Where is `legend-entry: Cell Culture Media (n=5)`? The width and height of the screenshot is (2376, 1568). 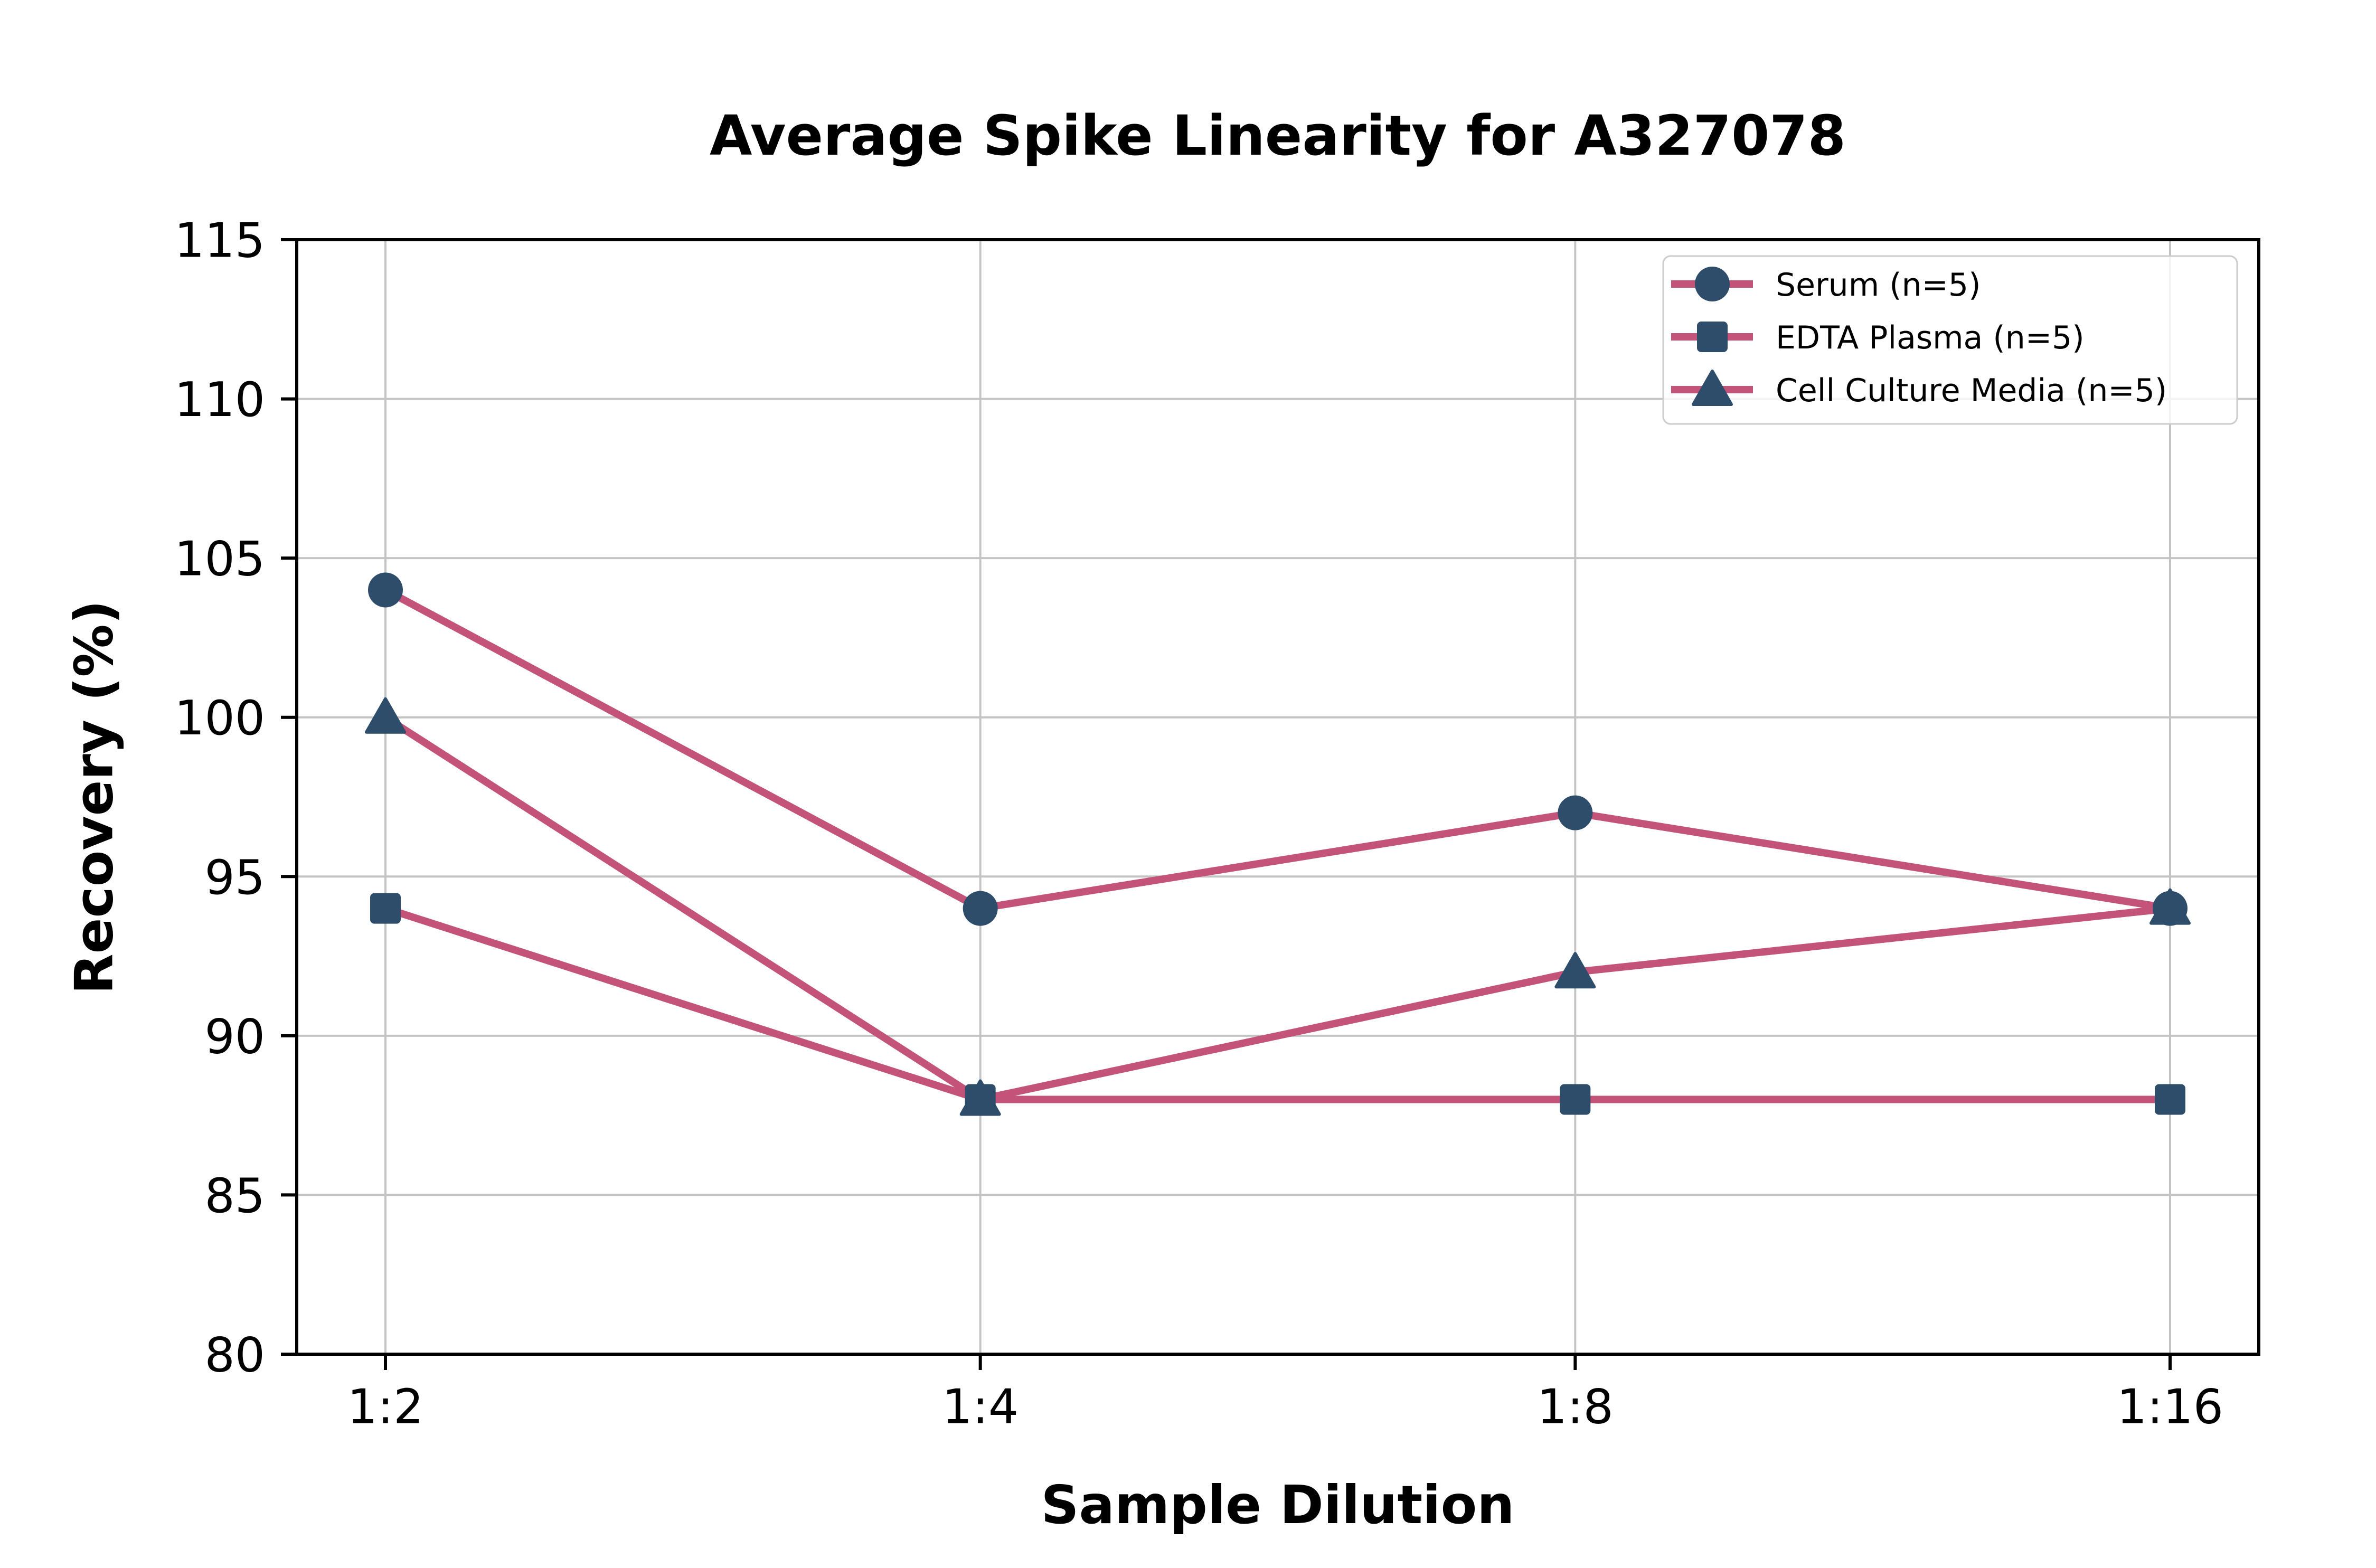 legend-entry: Cell Culture Media (n=5) is located at coordinates (1919, 389).